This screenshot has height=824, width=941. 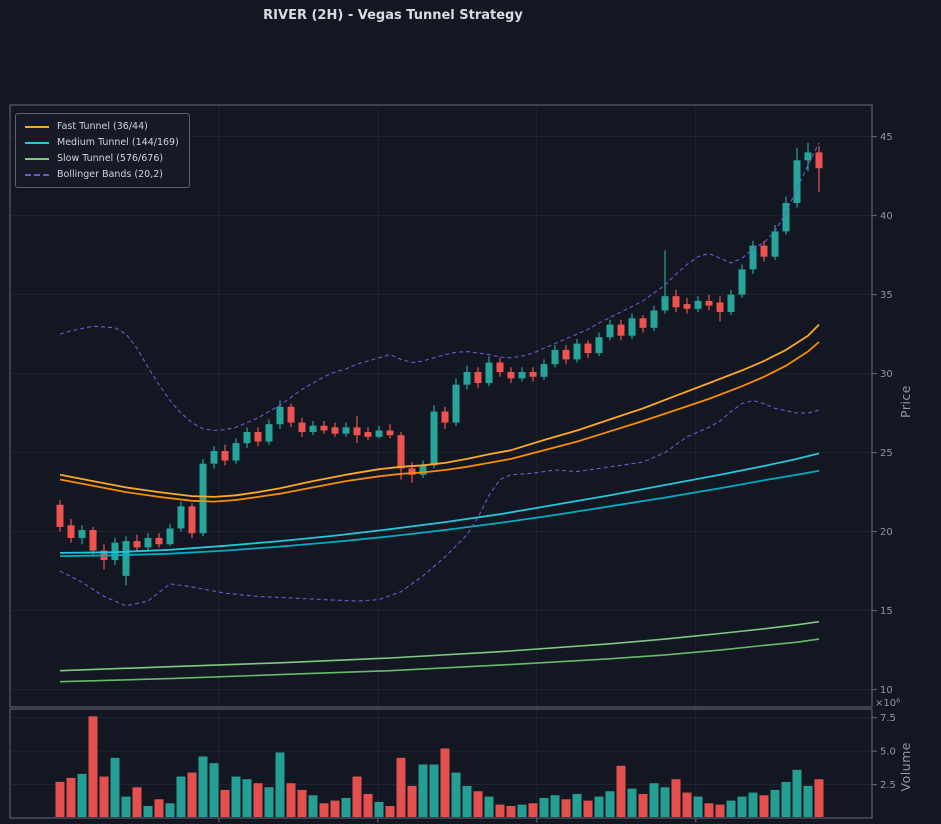 I want to click on volume-scale-offset-text: ×10⁶, so click(x=887, y=703).